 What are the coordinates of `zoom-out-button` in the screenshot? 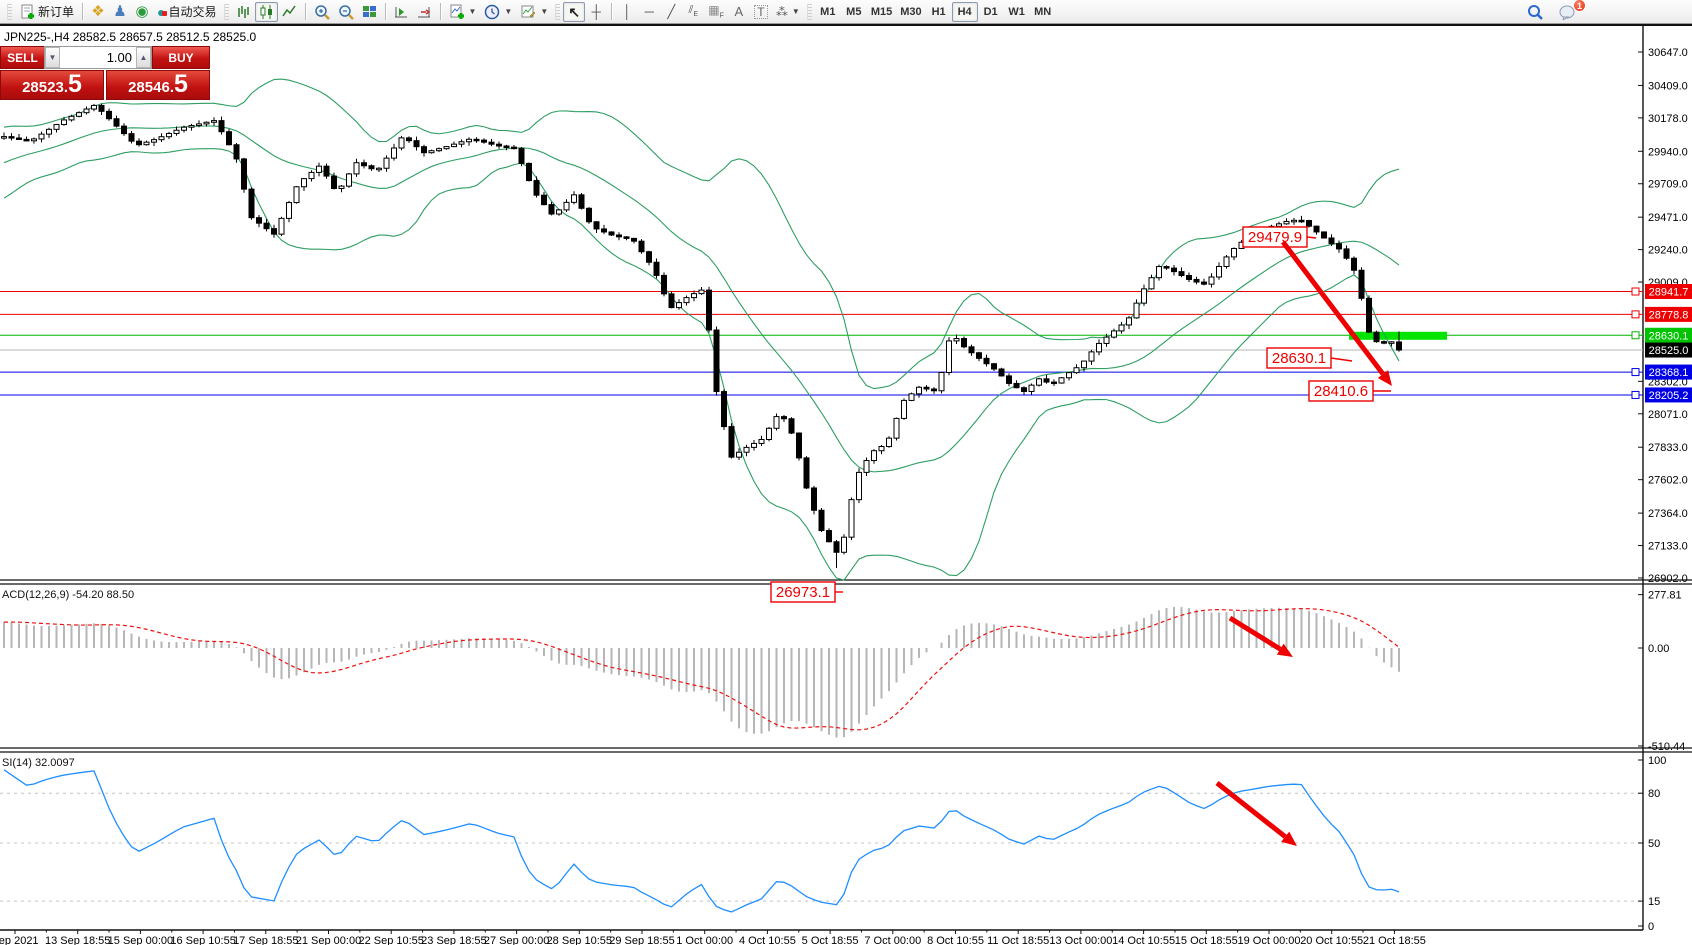 It's located at (346, 12).